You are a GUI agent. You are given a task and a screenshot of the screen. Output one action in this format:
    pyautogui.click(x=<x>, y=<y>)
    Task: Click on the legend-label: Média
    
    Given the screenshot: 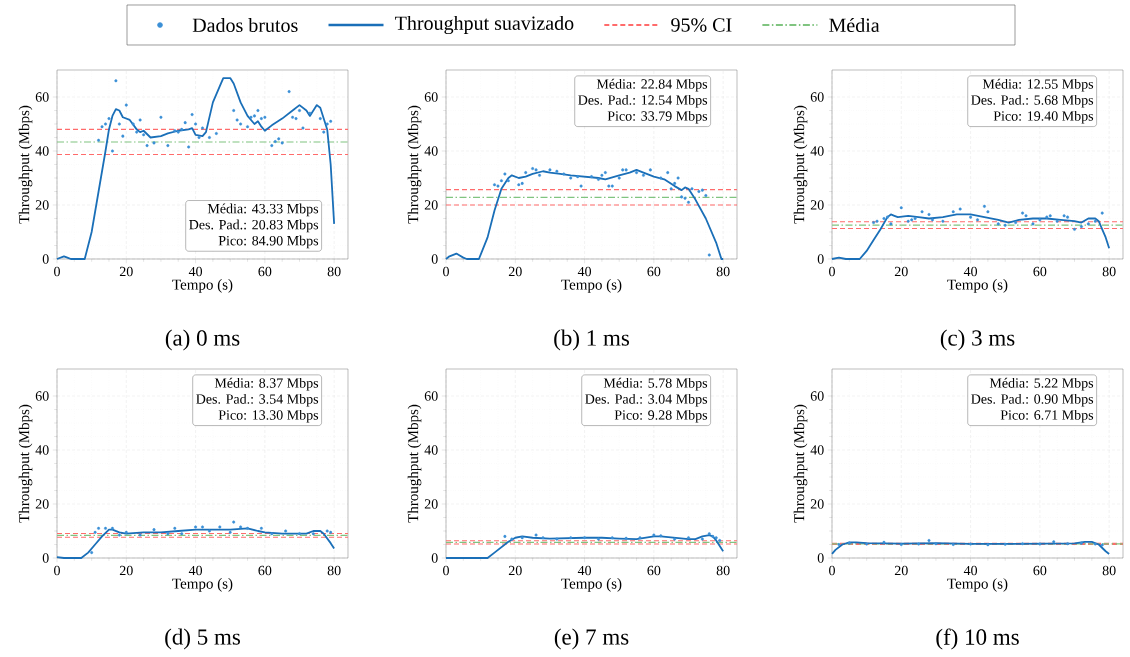 What is the action you would take?
    pyautogui.click(x=854, y=25)
    